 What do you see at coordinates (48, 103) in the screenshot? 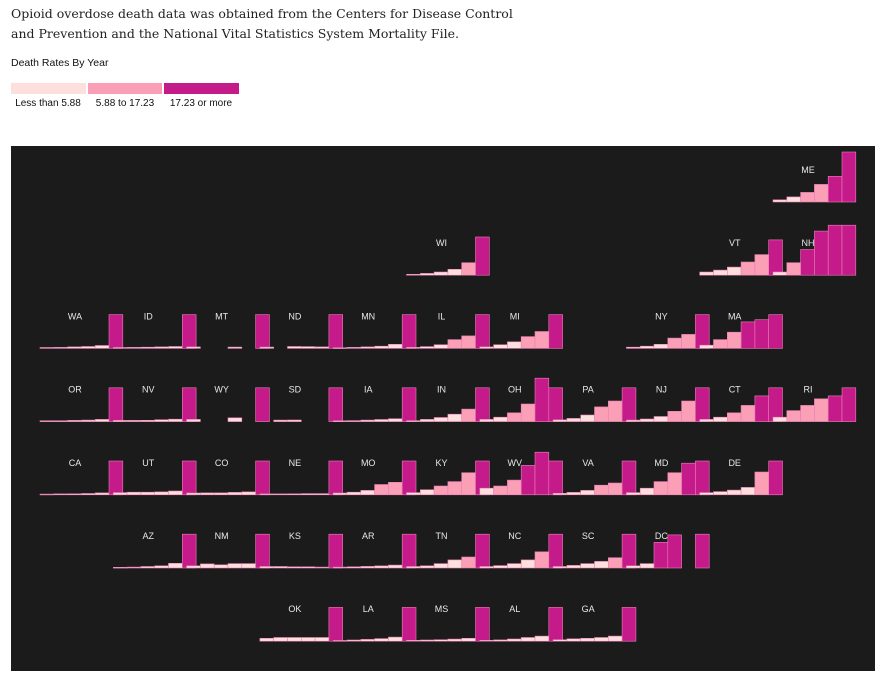
I see `legend-label-low: Less than 5.88` at bounding box center [48, 103].